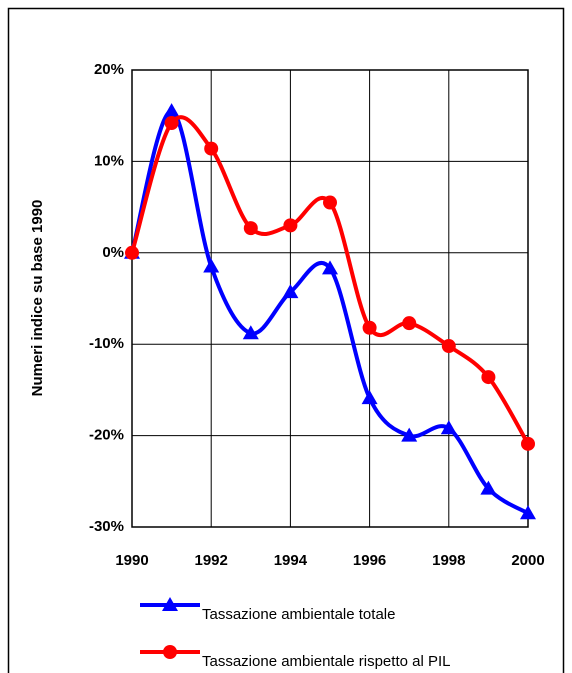 This screenshot has height=673, width=572. Describe the element at coordinates (37, 298) in the screenshot. I see `y-axis-label: Numeri indice su base 1990` at that location.